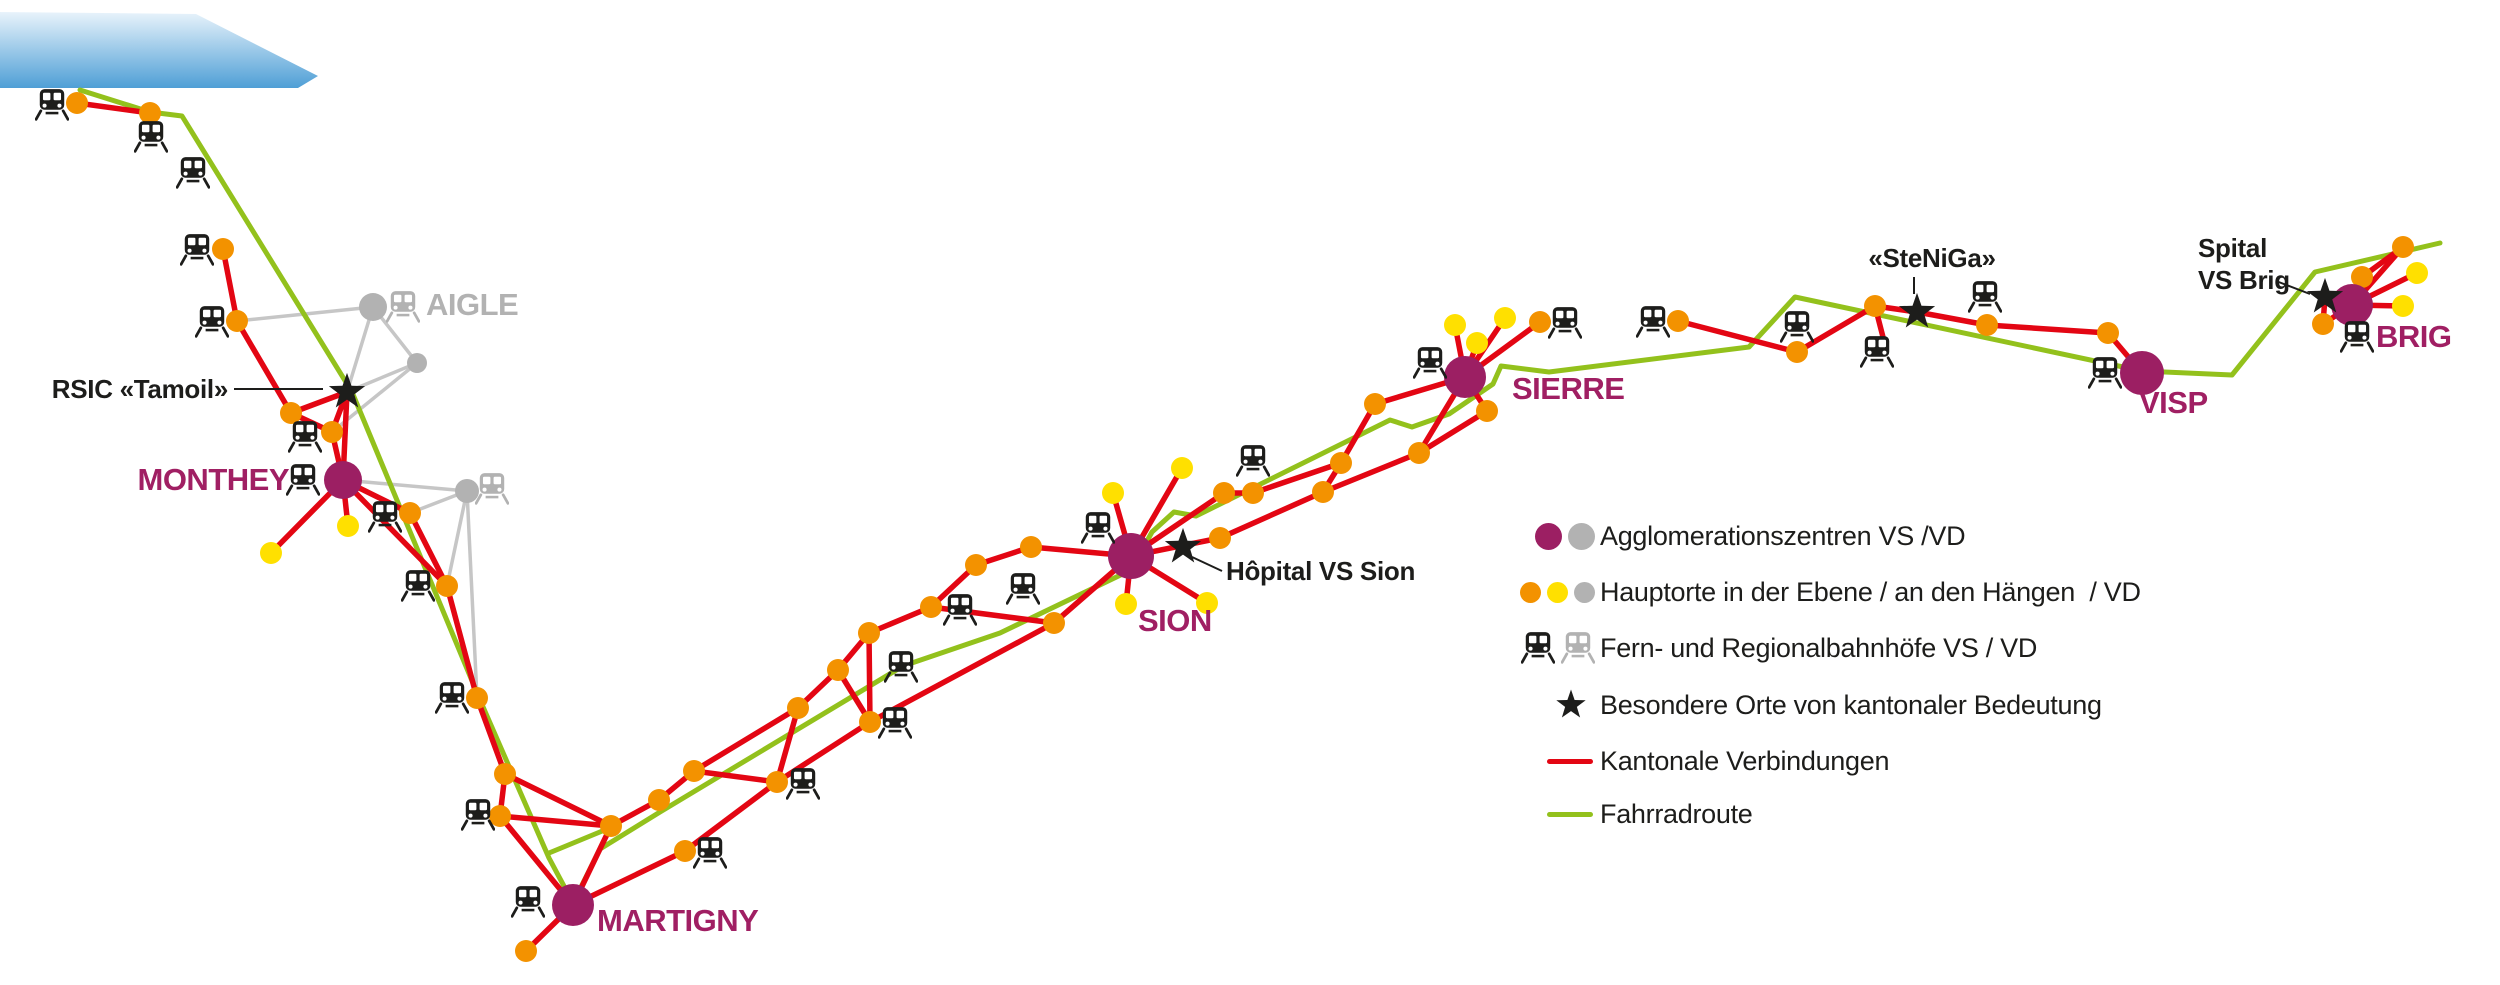 The width and height of the screenshot is (2500, 985). What do you see at coordinates (1676, 813) in the screenshot?
I see `legend-label: Fahrradroute` at bounding box center [1676, 813].